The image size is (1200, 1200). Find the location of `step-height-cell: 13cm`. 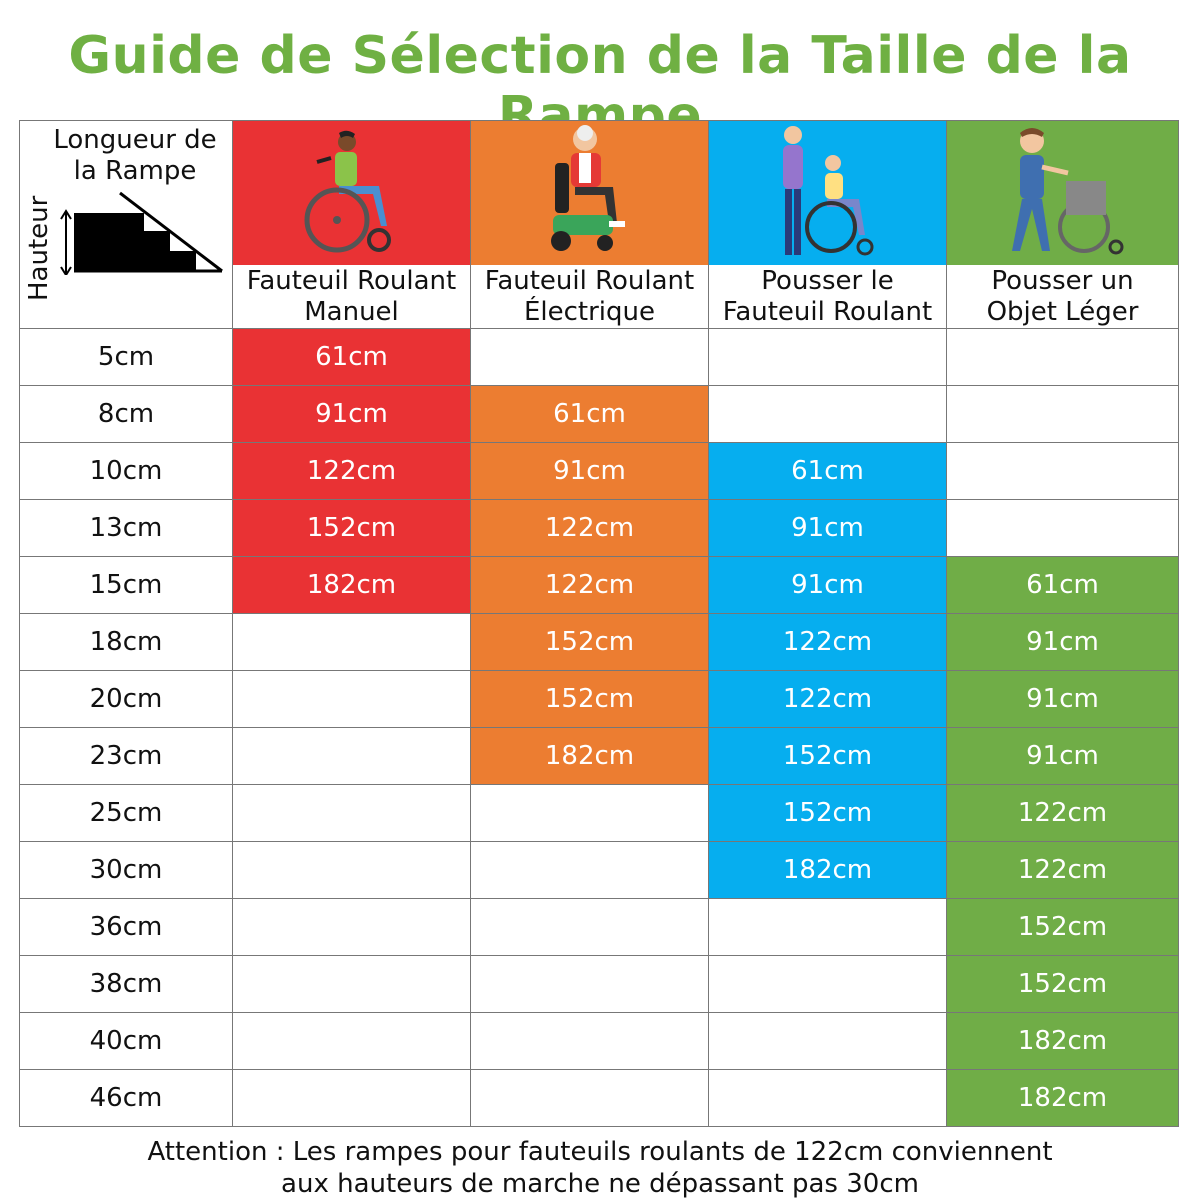

step-height-cell: 13cm is located at coordinates (126, 528).